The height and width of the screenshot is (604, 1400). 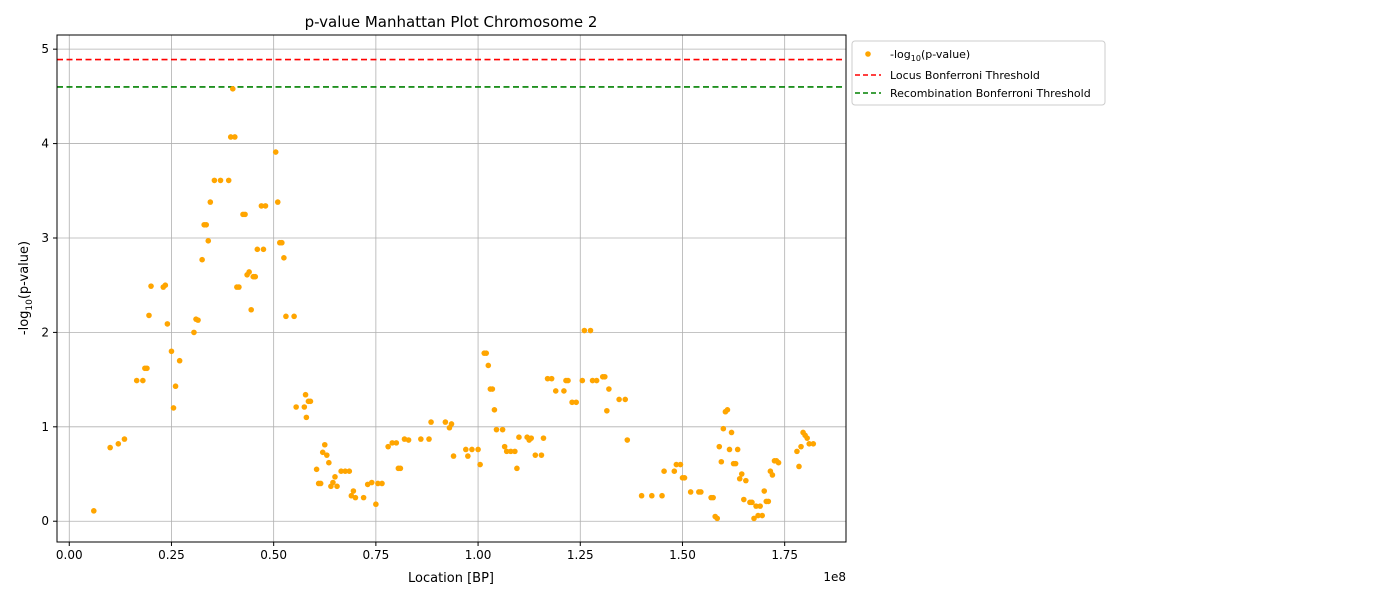 I want to click on y-axis-label: -log10(p-value), so click(x=26, y=288).